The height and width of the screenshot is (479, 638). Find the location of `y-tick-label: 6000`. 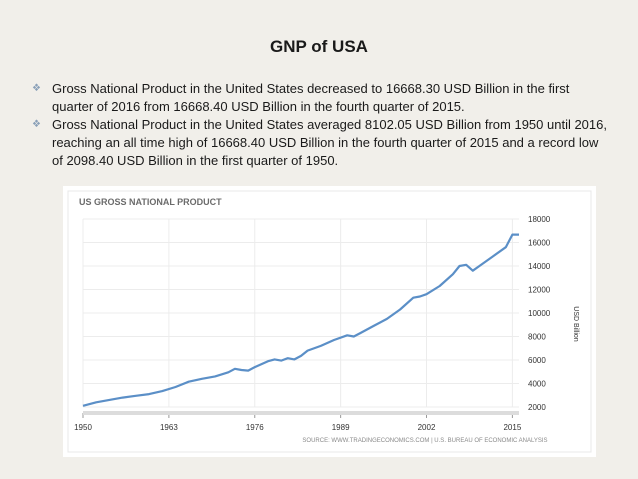

y-tick-label: 6000 is located at coordinates (537, 360).